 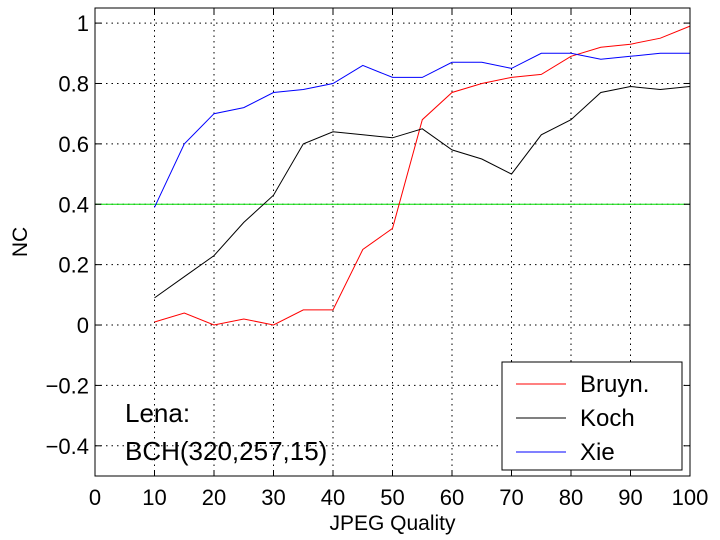 What do you see at coordinates (83, 23) in the screenshot?
I see `y-tick-label: 1` at bounding box center [83, 23].